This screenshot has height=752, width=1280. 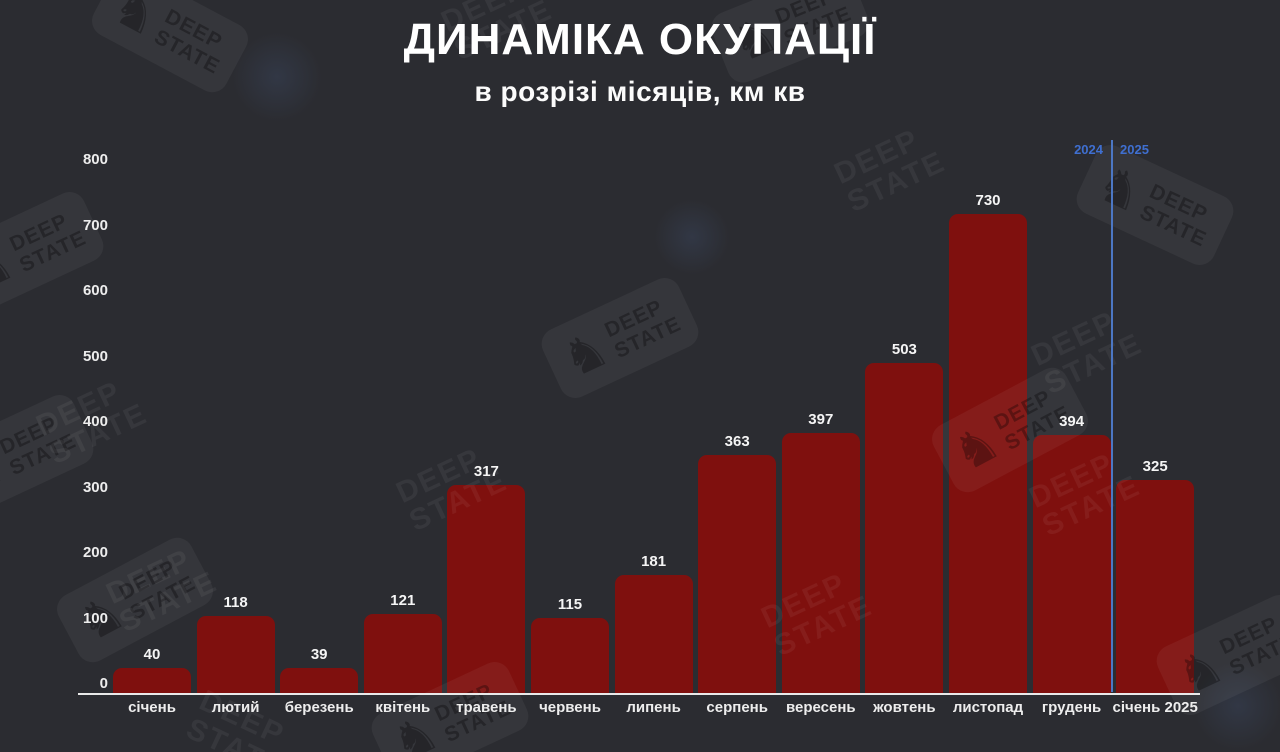 What do you see at coordinates (235, 655) in the screenshot?
I see `bar-лютий` at bounding box center [235, 655].